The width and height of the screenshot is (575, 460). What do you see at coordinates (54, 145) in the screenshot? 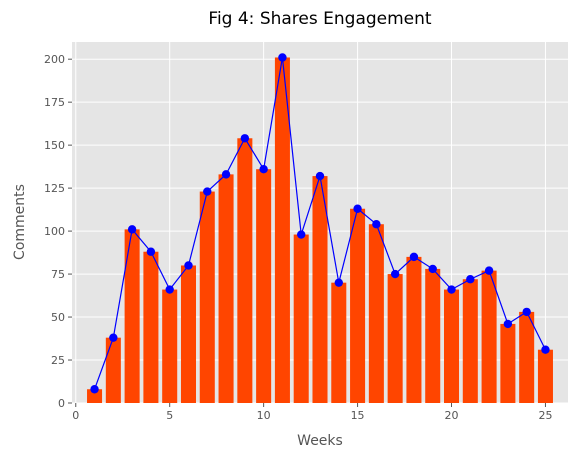
I see `y-tick-label: 150` at bounding box center [54, 145].